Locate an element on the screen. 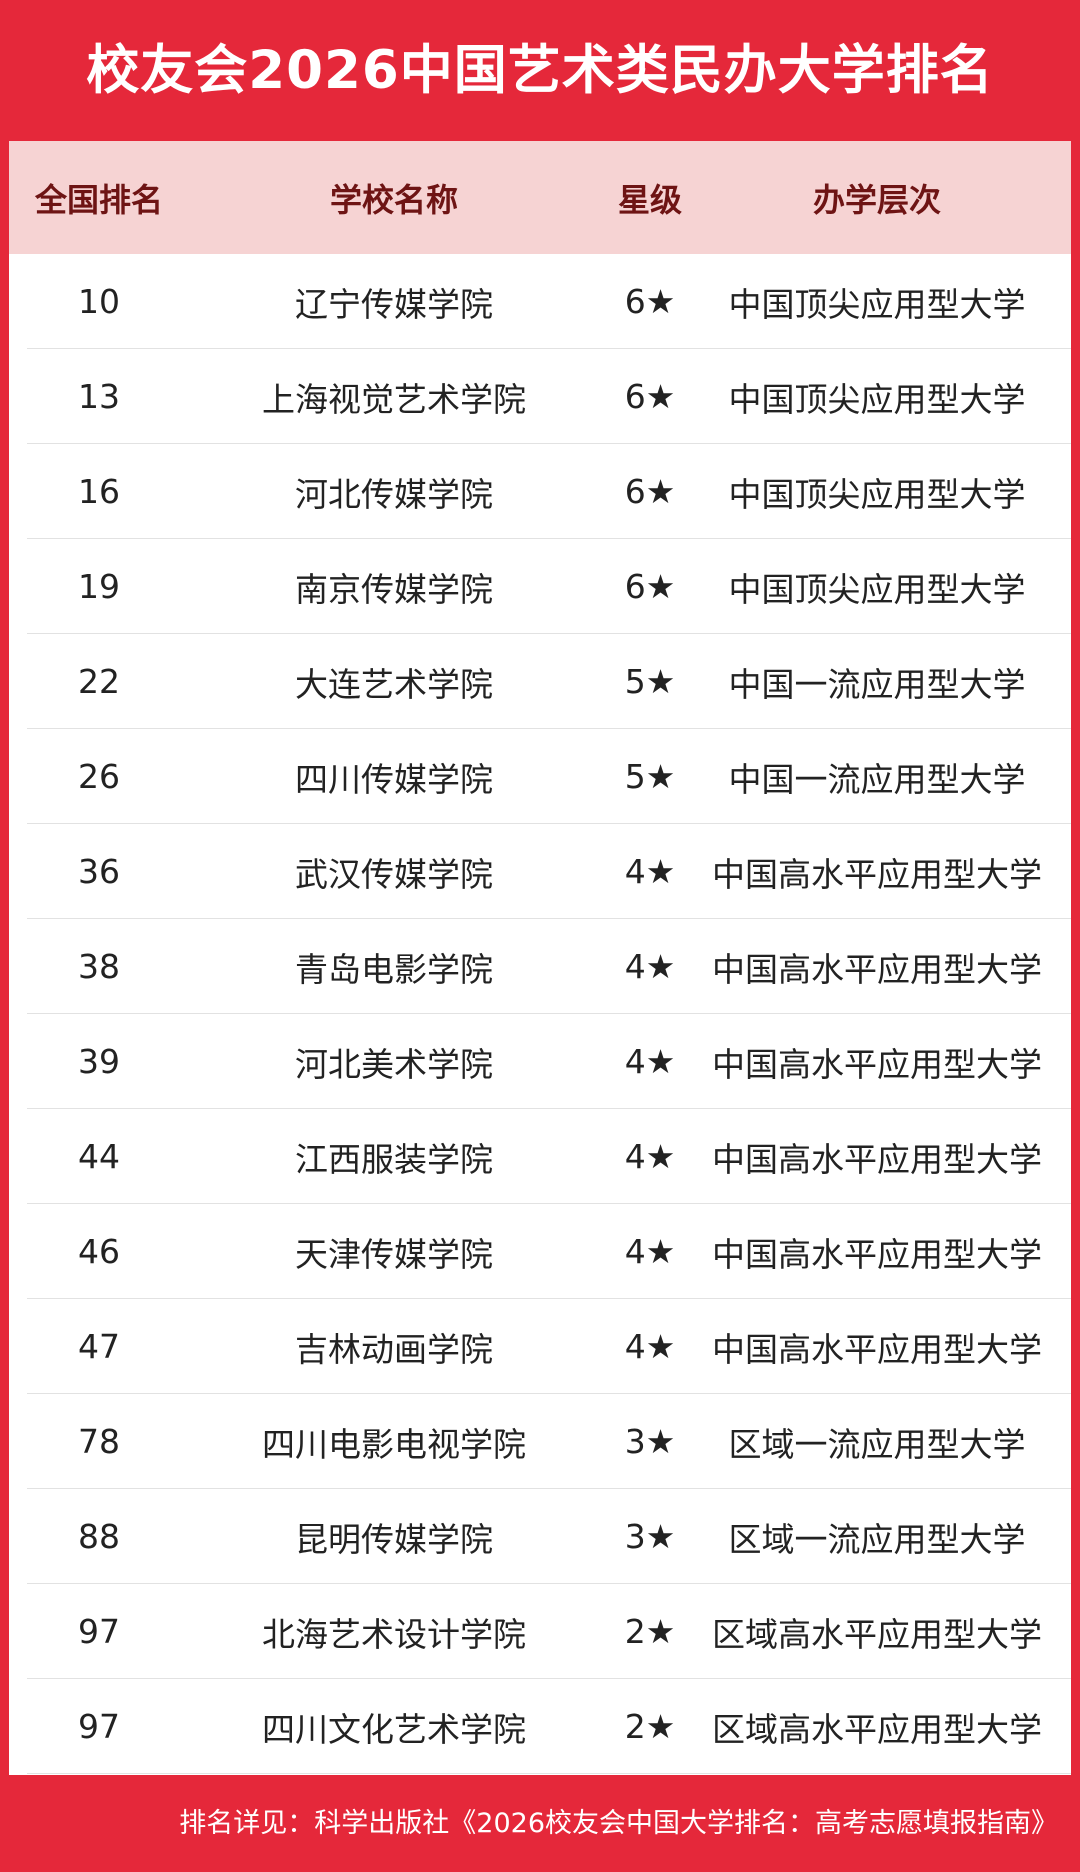 This screenshot has width=1080, height=1872. table-row: 19 南京传媒学院 6★ 中国顶尖应用型大学 is located at coordinates (540, 586).